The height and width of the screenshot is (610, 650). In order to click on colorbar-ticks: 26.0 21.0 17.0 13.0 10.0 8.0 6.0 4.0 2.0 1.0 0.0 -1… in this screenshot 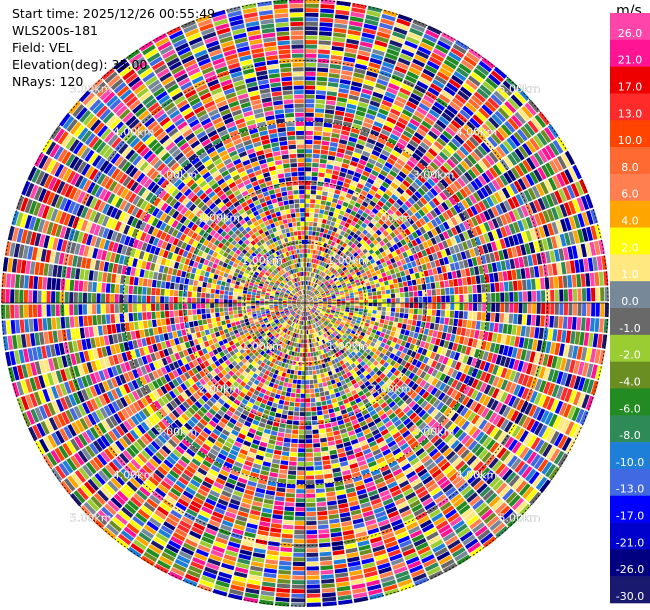, I will do `click(630, 315)`.